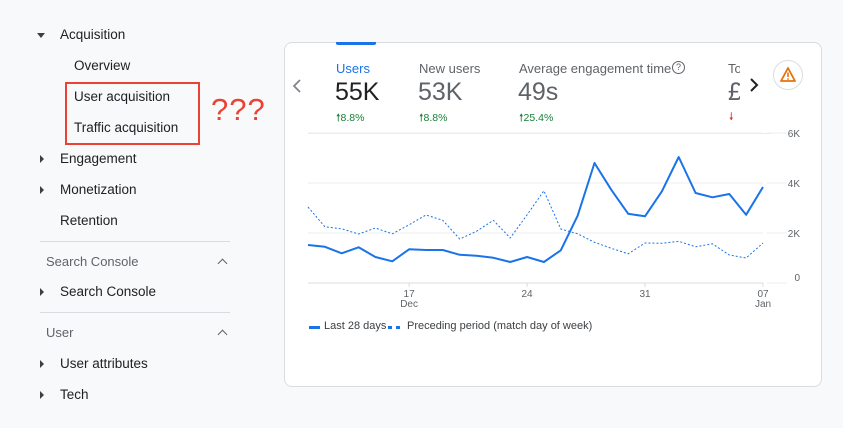  What do you see at coordinates (357, 92) in the screenshot?
I see `metric-value: 55K` at bounding box center [357, 92].